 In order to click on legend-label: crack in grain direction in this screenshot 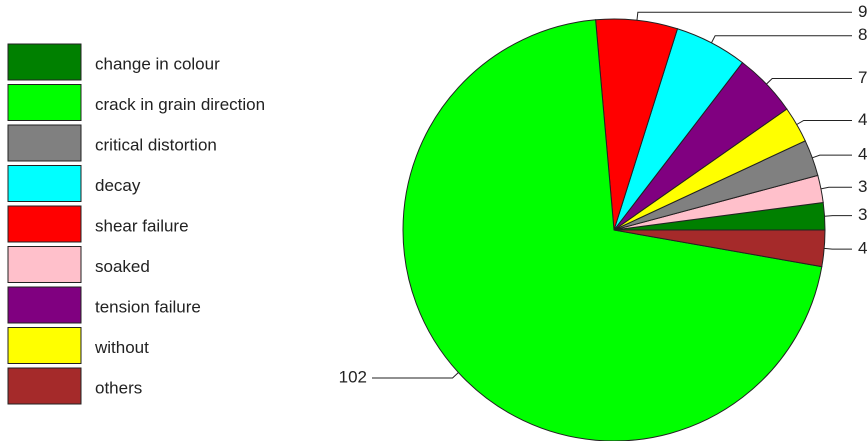, I will do `click(180, 104)`.